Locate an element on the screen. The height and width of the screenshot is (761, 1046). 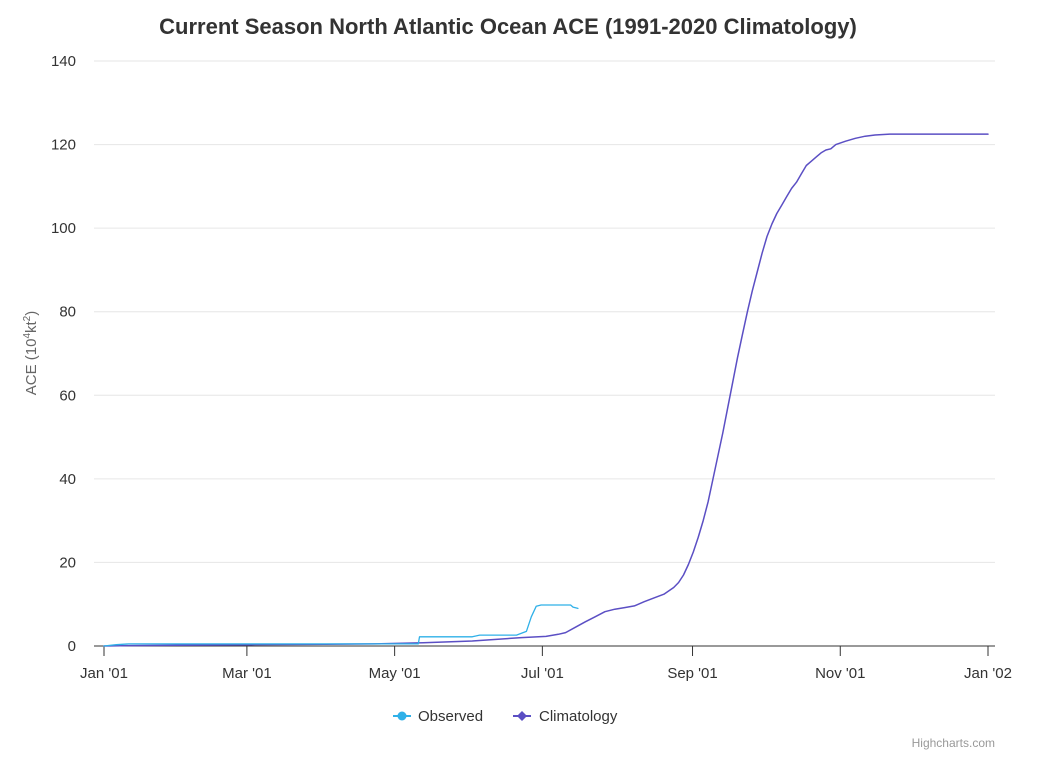
y-tick-label: 140 is located at coordinates (63, 61).